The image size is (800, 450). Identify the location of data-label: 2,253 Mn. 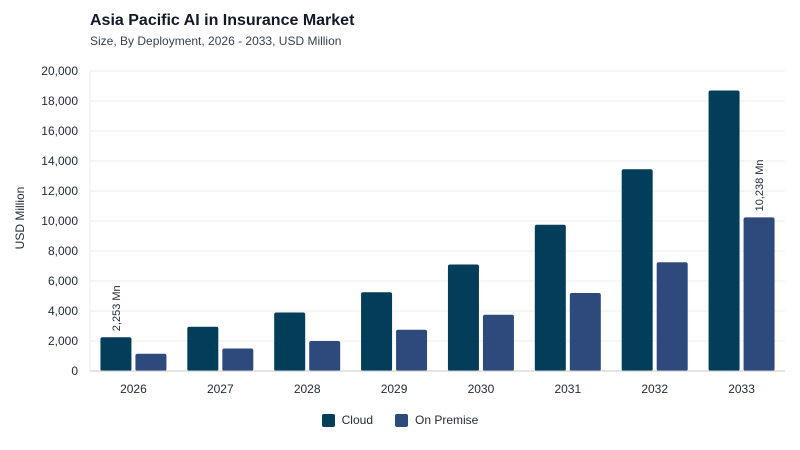
(117, 308).